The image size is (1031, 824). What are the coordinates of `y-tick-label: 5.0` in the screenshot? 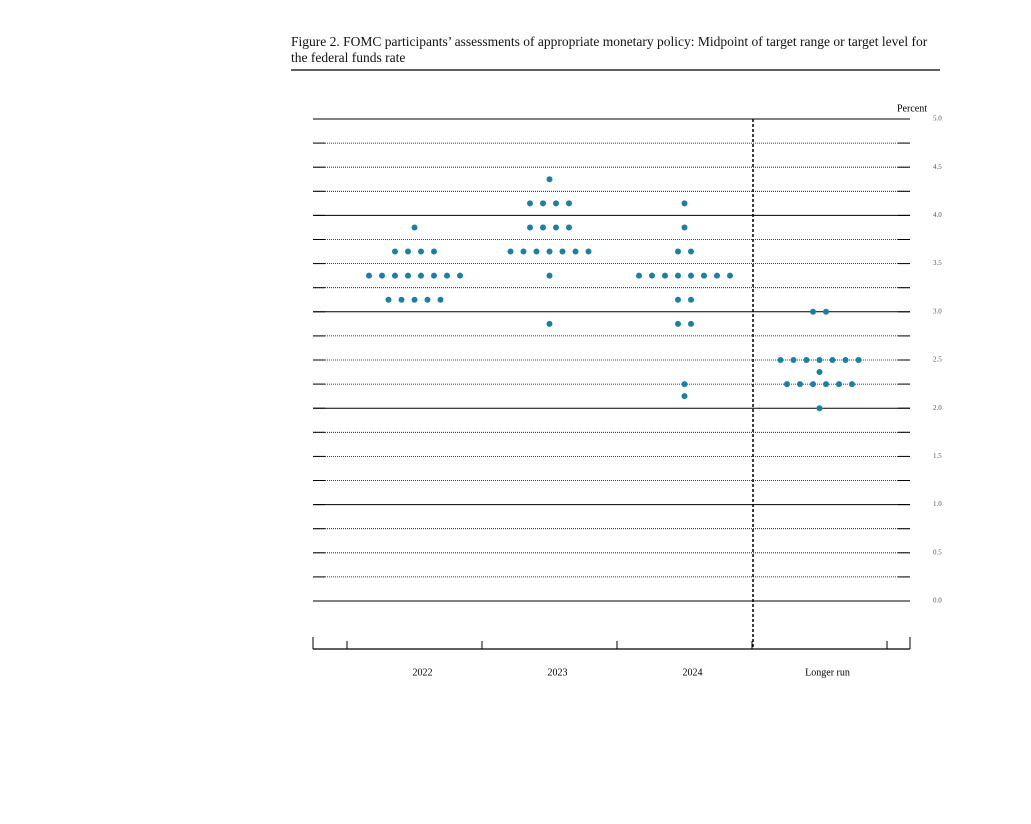 It's located at (937, 119).